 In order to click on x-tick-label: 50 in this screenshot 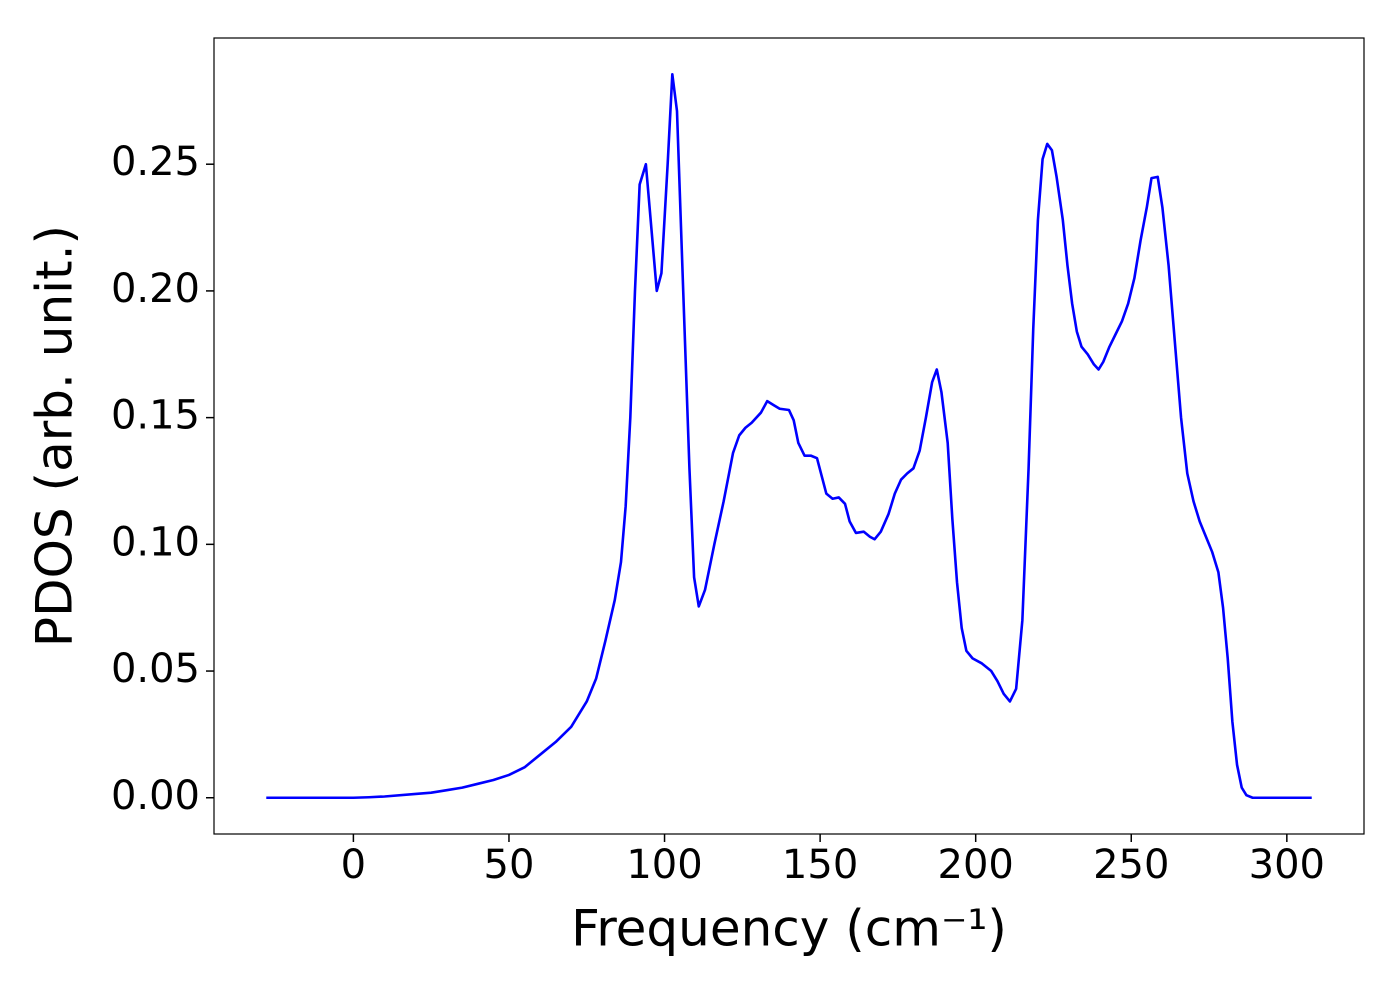, I will do `click(509, 865)`.